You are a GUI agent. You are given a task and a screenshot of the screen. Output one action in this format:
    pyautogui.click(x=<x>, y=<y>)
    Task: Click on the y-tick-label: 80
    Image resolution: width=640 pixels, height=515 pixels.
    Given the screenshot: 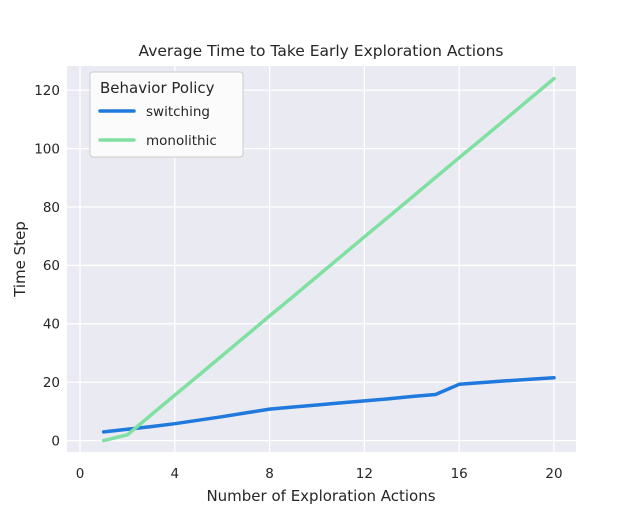 What is the action you would take?
    pyautogui.click(x=51, y=208)
    